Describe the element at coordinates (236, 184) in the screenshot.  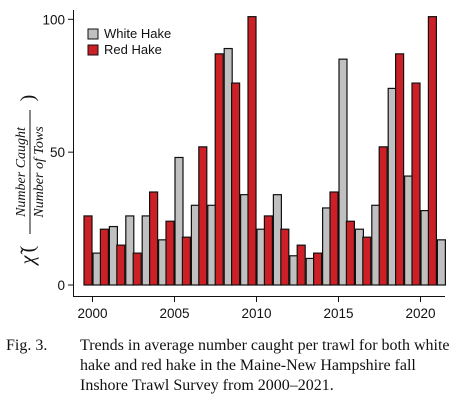
I see `bar-red-hake-2009` at that location.